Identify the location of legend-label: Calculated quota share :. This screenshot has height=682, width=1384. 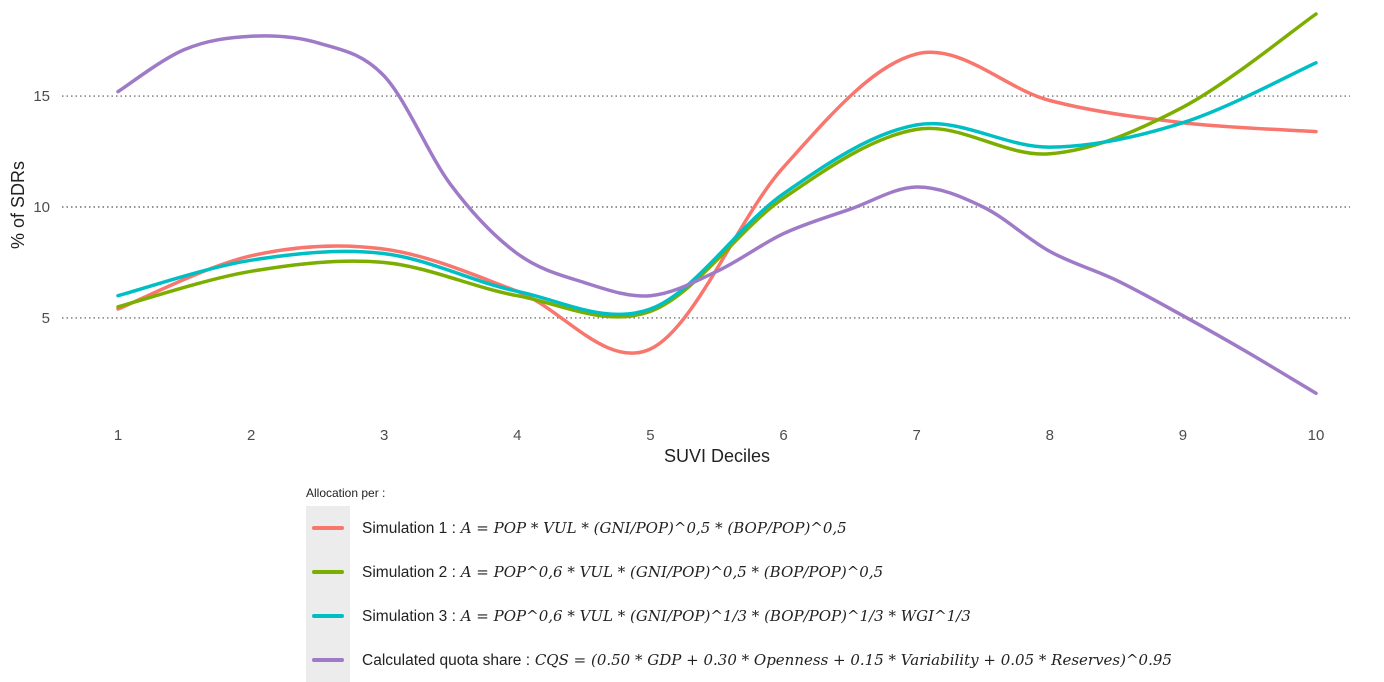
(446, 660).